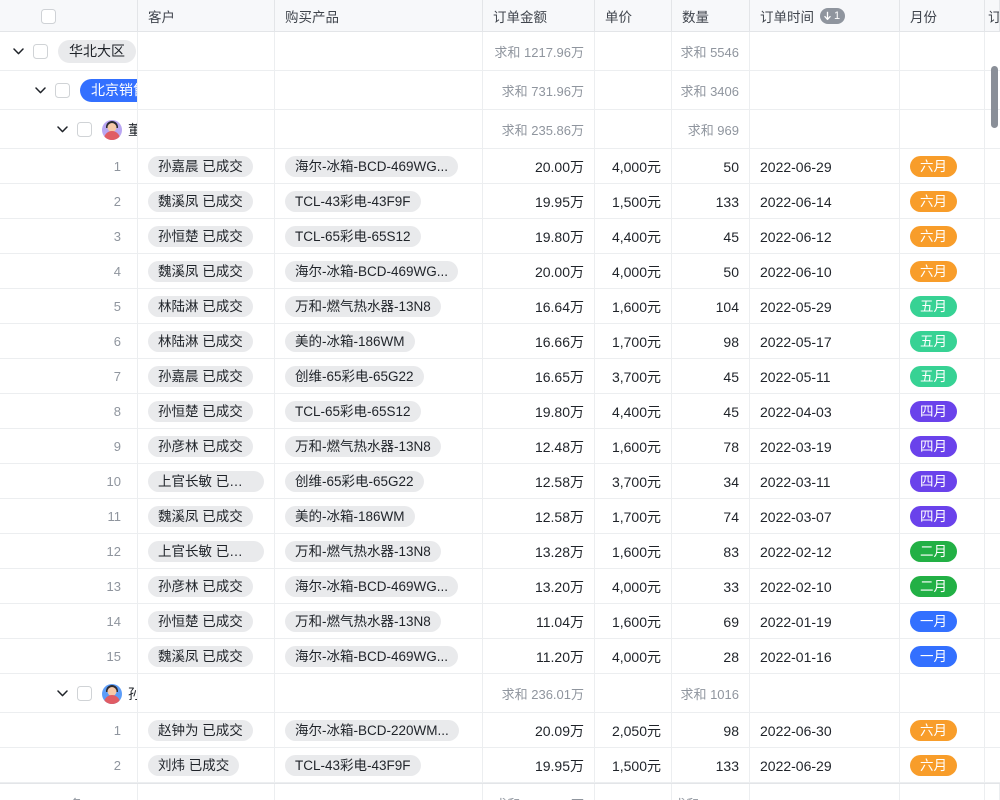 Image resolution: width=1000 pixels, height=800 pixels. I want to click on row-product-cell: TCL-65彩电-65S12, so click(379, 236).